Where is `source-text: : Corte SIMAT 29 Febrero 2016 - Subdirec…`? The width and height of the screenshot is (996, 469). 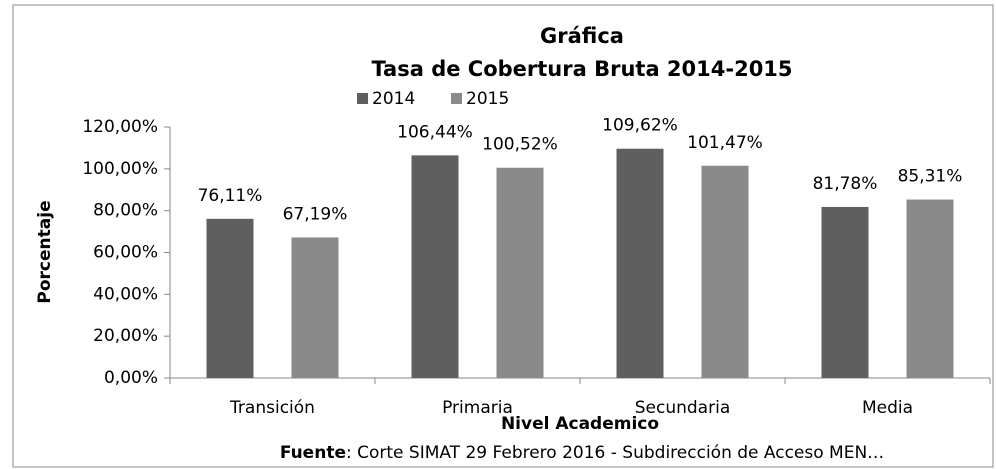 source-text: : Corte SIMAT 29 Febrero 2016 - Subdirec… is located at coordinates (615, 453).